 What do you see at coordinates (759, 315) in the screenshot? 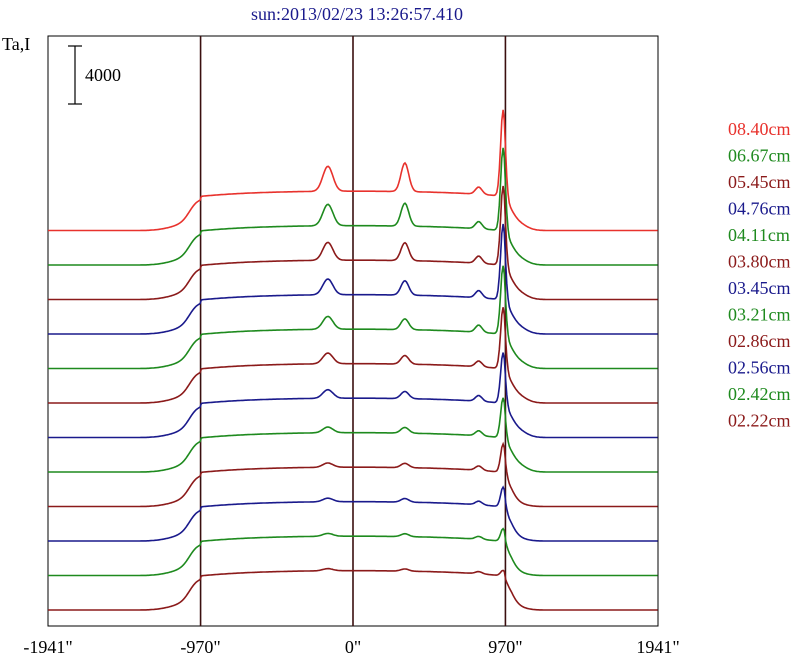
I see `legend-entry: 03.21cm` at bounding box center [759, 315].